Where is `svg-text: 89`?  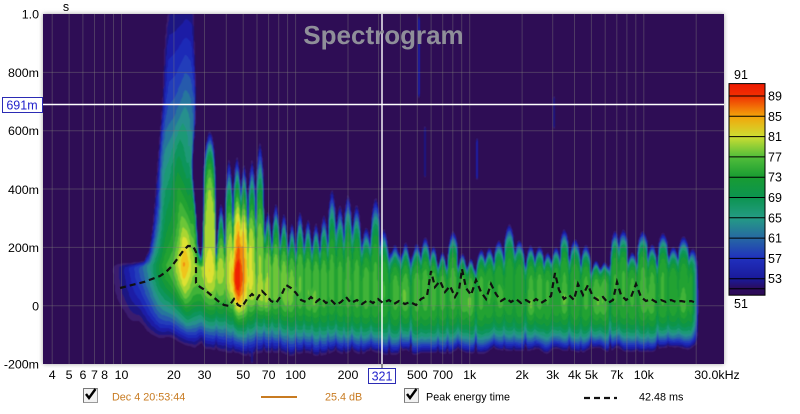 svg-text: 89 is located at coordinates (775, 97).